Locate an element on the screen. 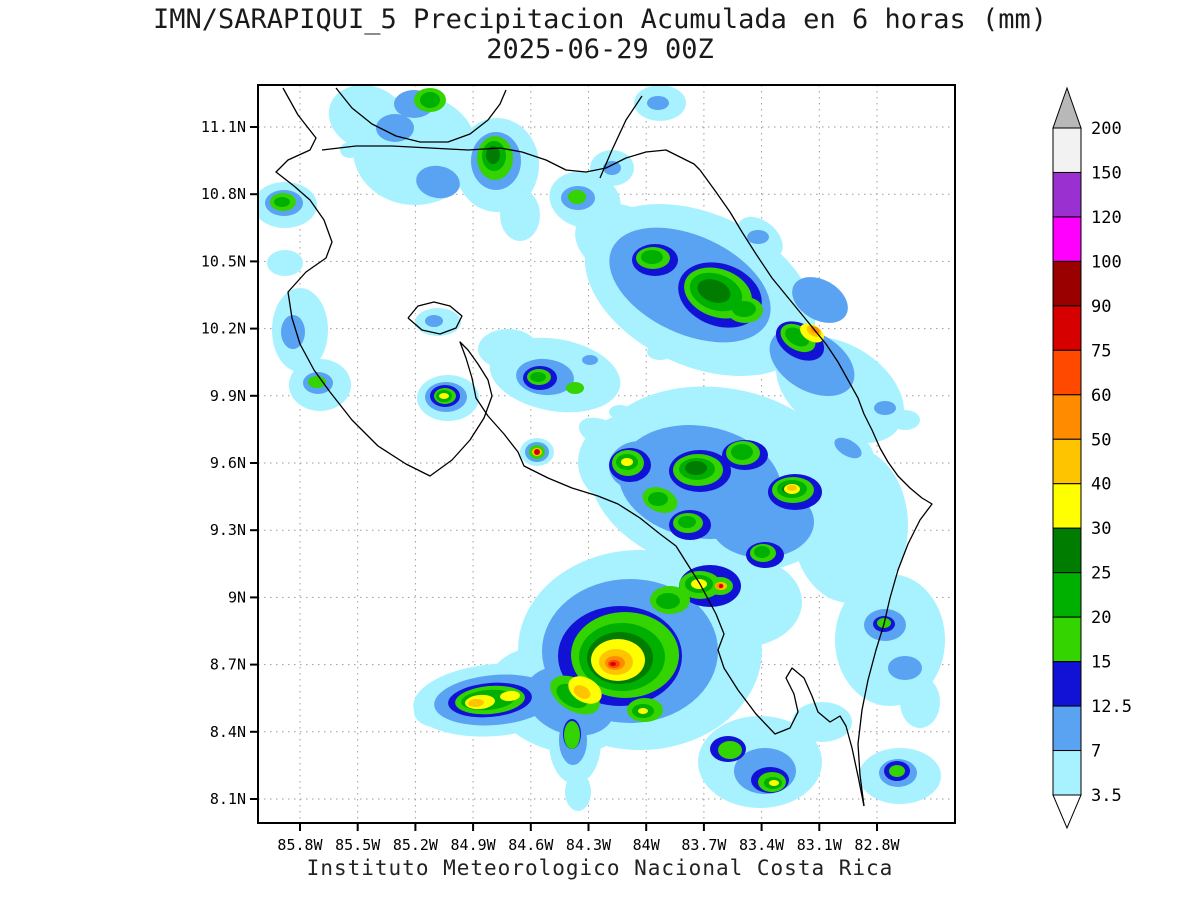 This screenshot has width=1200, height=900. colorbar-tick-label: 40 is located at coordinates (1101, 485).